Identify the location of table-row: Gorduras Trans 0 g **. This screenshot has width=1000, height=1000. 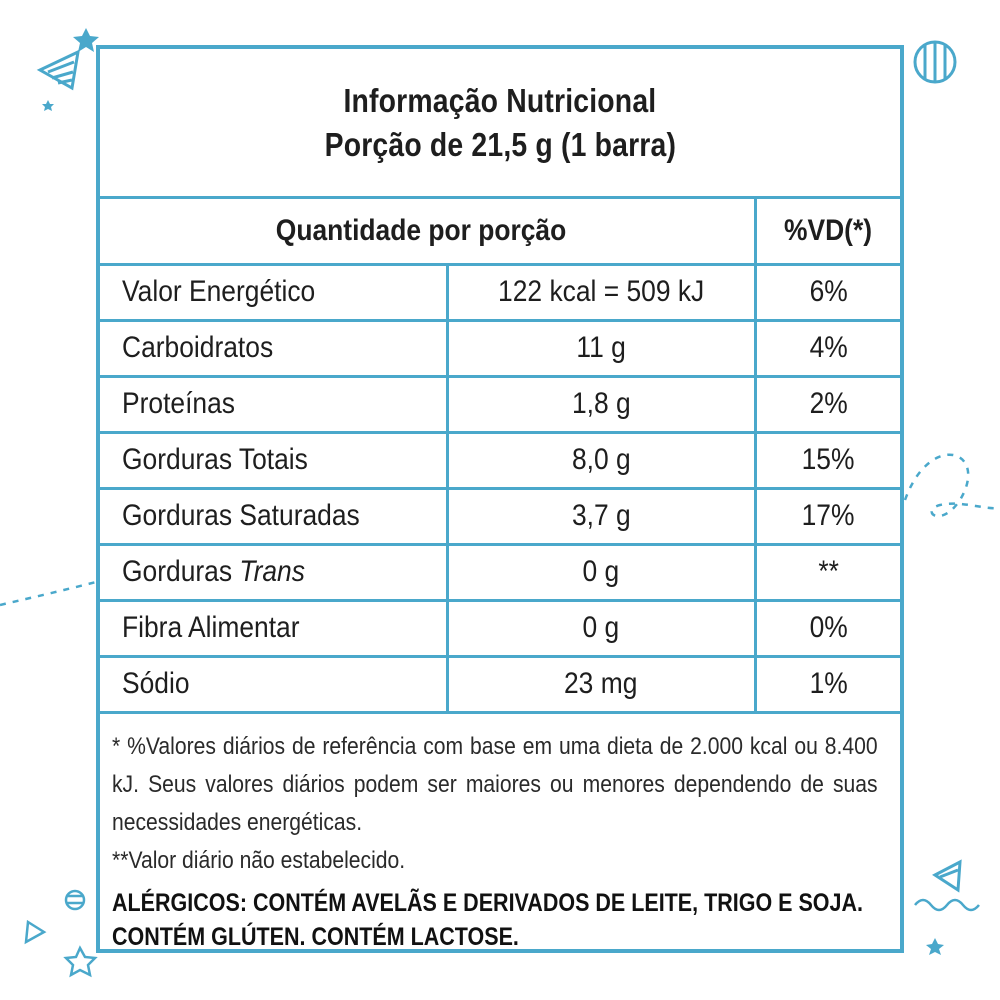
(500, 573).